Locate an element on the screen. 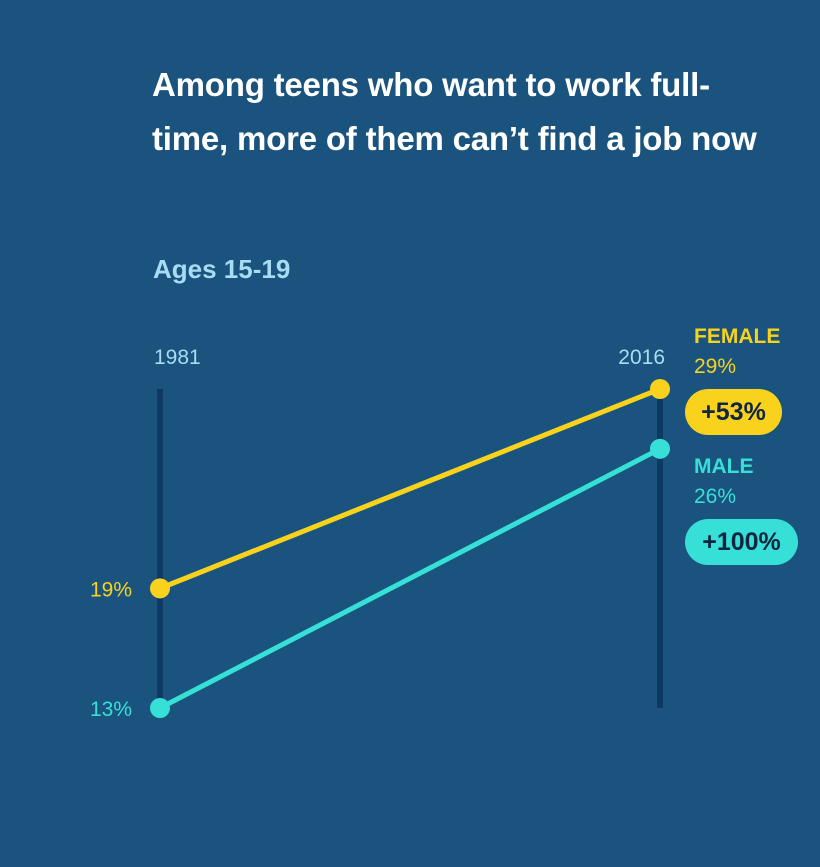 This screenshot has width=820, height=867. chart-subtitle: Ages 15-19 is located at coordinates (222, 269).